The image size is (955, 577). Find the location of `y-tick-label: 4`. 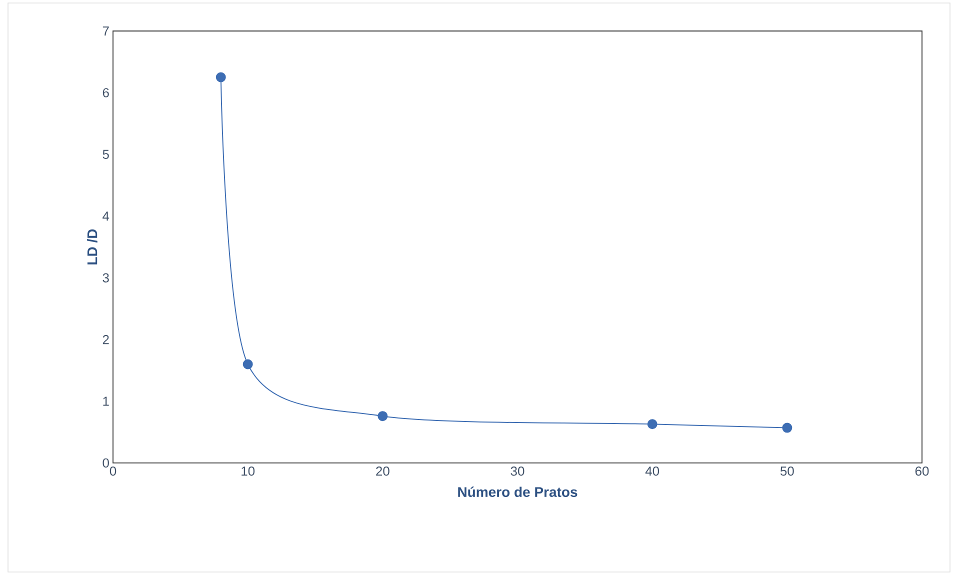

y-tick-label: 4 is located at coordinates (106, 216).